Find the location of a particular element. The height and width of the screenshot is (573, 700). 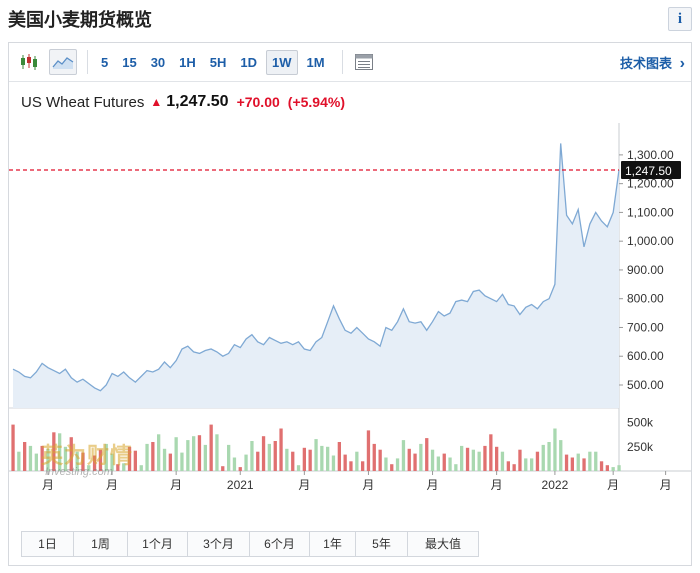

range-button-2: 1个月 is located at coordinates (158, 544).